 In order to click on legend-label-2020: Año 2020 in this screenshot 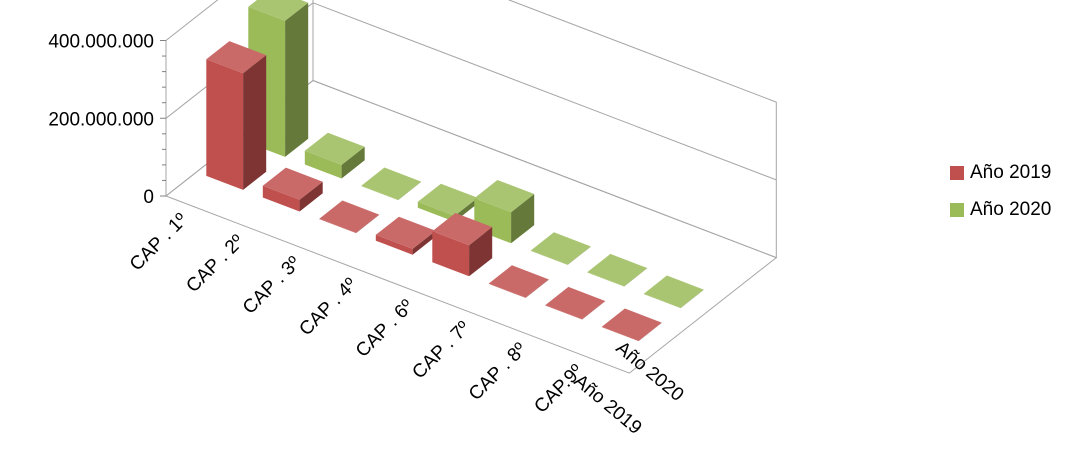, I will do `click(1011, 209)`.